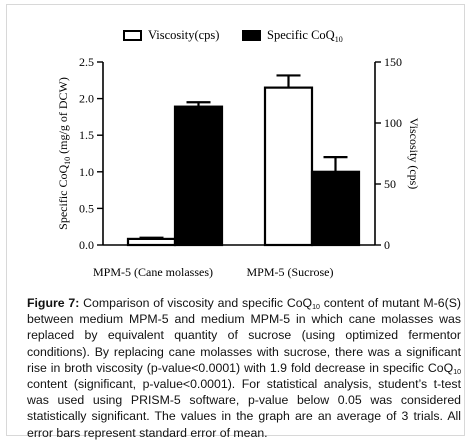 The height and width of the screenshot is (443, 473). What do you see at coordinates (390, 184) in the screenshot?
I see `right-tick-label: 50` at bounding box center [390, 184].